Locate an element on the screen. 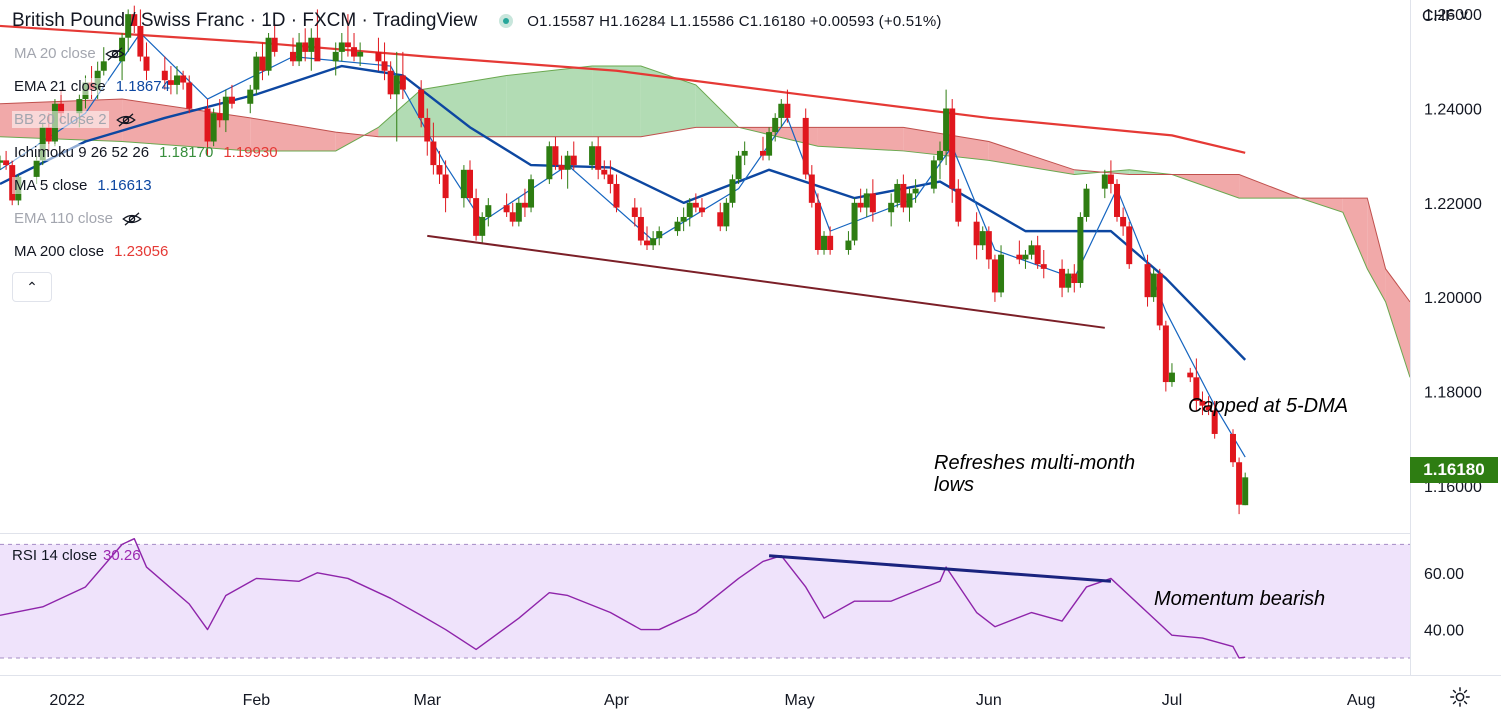  rsi-label: RSI 14 close is located at coordinates (55, 555).